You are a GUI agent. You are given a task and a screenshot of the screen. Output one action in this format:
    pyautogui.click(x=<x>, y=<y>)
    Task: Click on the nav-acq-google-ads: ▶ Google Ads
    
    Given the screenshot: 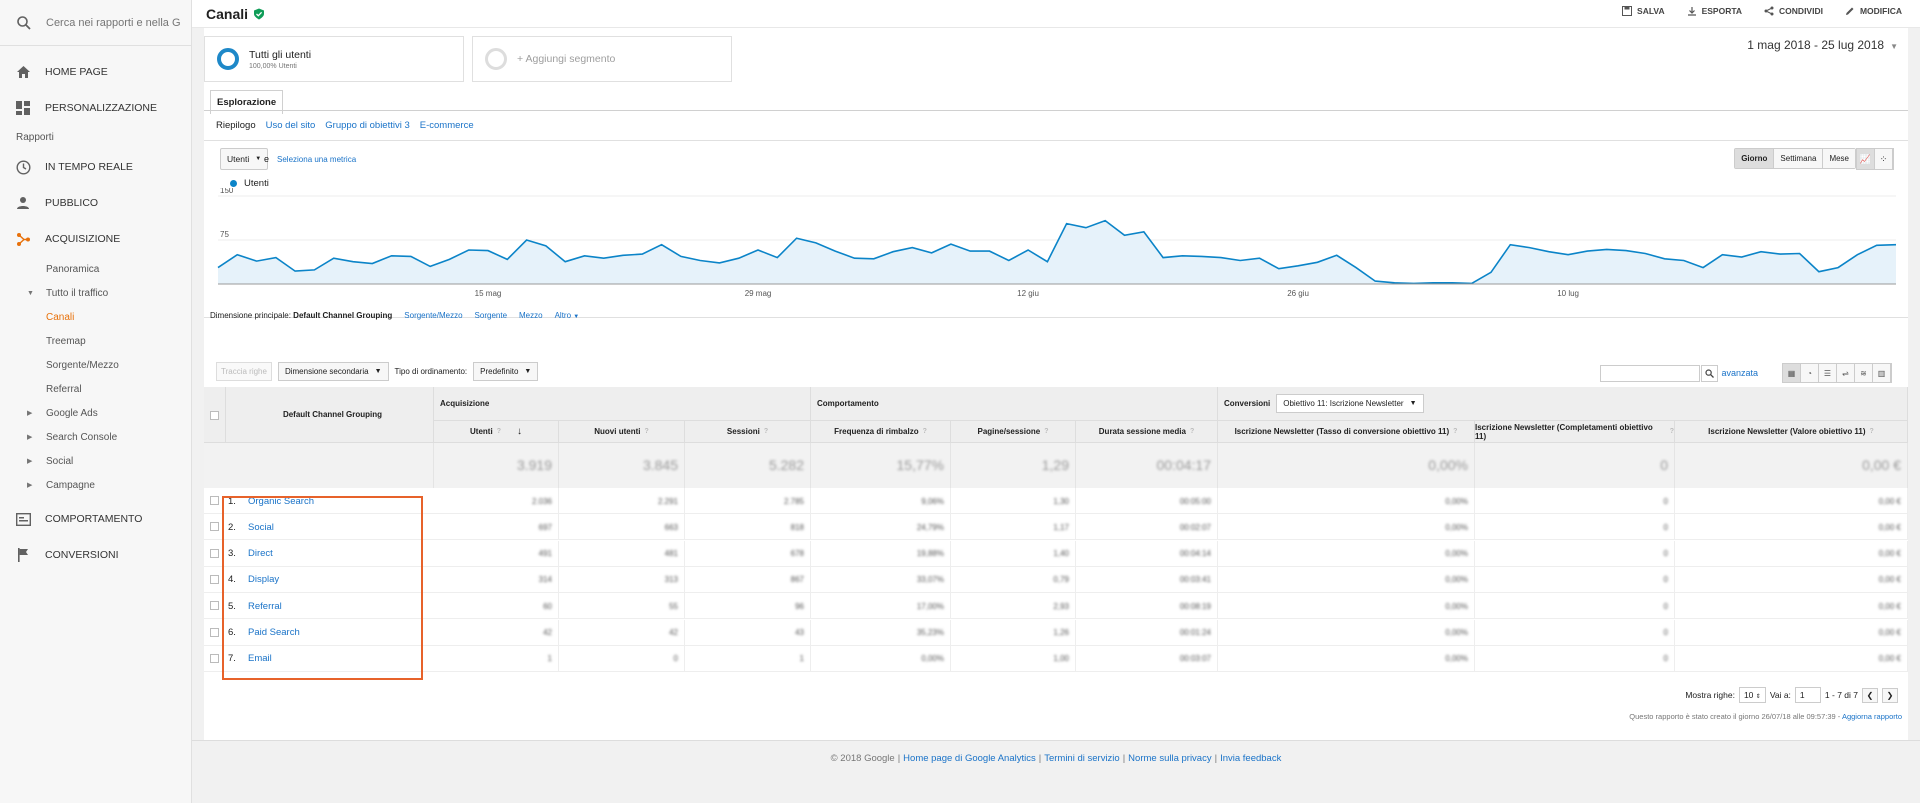 What is the action you would take?
    pyautogui.click(x=95, y=413)
    